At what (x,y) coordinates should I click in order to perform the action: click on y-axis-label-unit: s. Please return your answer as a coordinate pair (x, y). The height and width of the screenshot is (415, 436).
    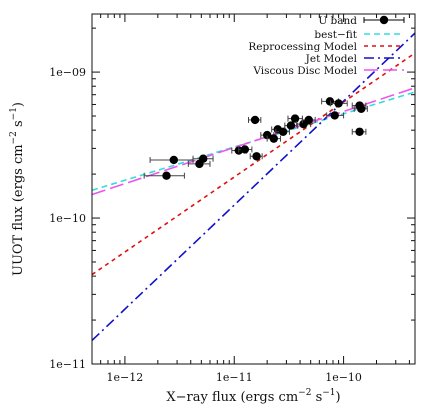
    Looking at the image, I should click on (18, 125).